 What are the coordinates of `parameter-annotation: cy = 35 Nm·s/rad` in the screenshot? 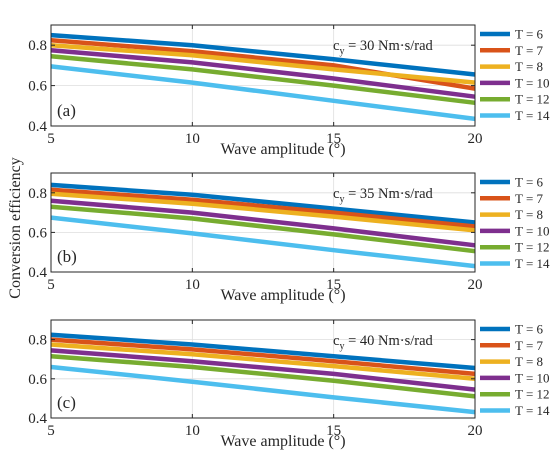 It's located at (383, 195).